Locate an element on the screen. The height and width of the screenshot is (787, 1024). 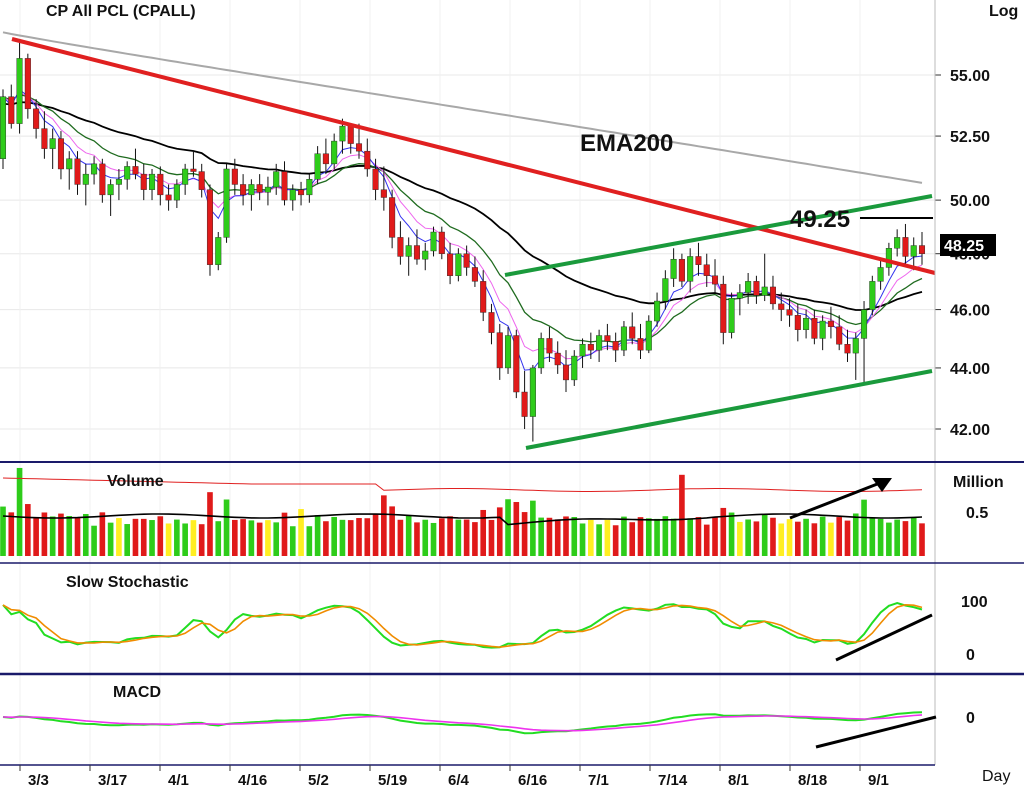
stochastic-d-line is located at coordinates (462, 626).